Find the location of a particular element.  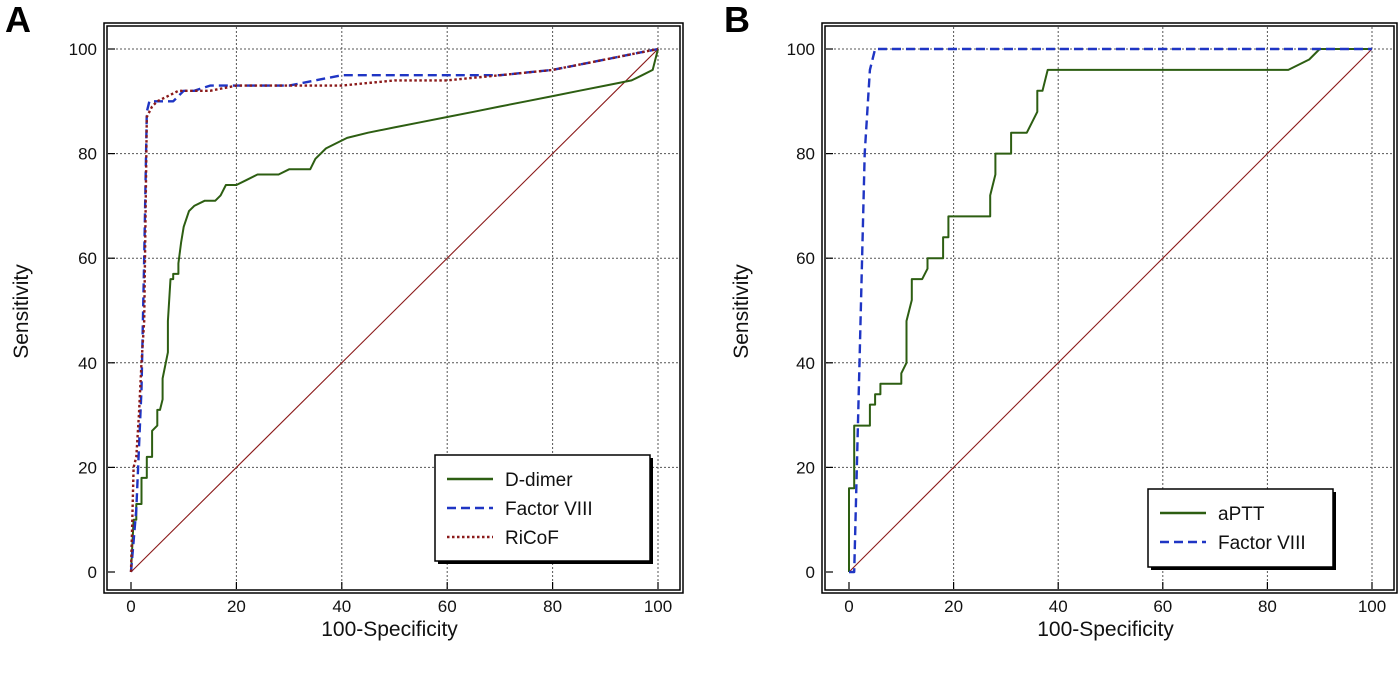

panel-label: A is located at coordinates (18, 20).